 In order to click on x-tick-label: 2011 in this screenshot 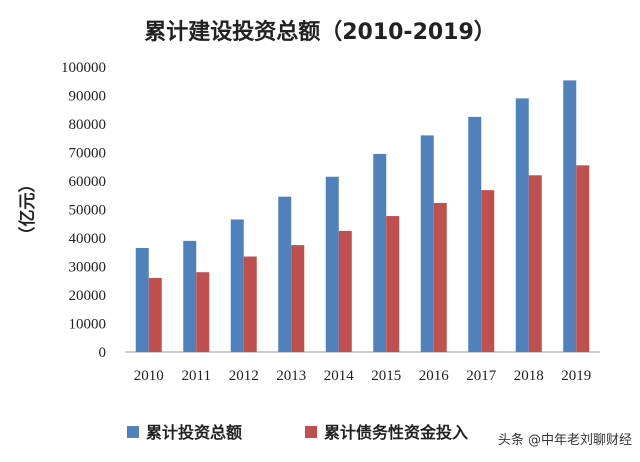, I will do `click(196, 376)`.